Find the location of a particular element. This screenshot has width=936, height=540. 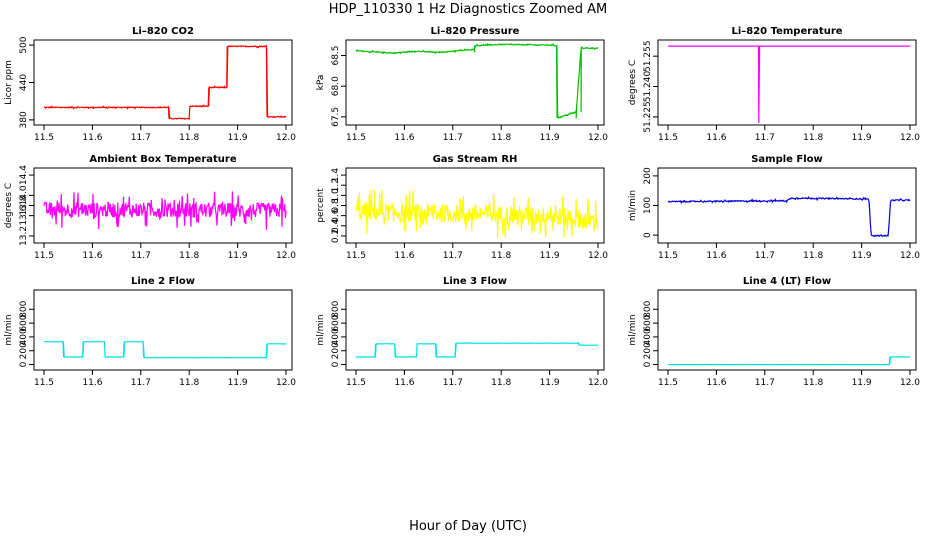

y-tick-label: 13.8 is located at coordinates (24, 205).